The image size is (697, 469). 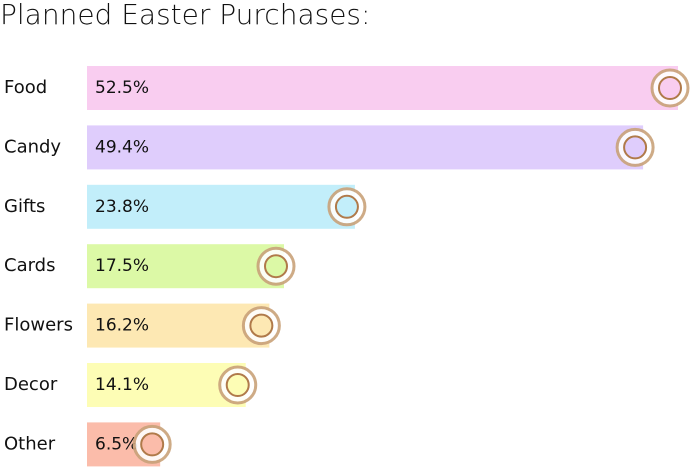 I want to click on category-label: Food, so click(x=25, y=87).